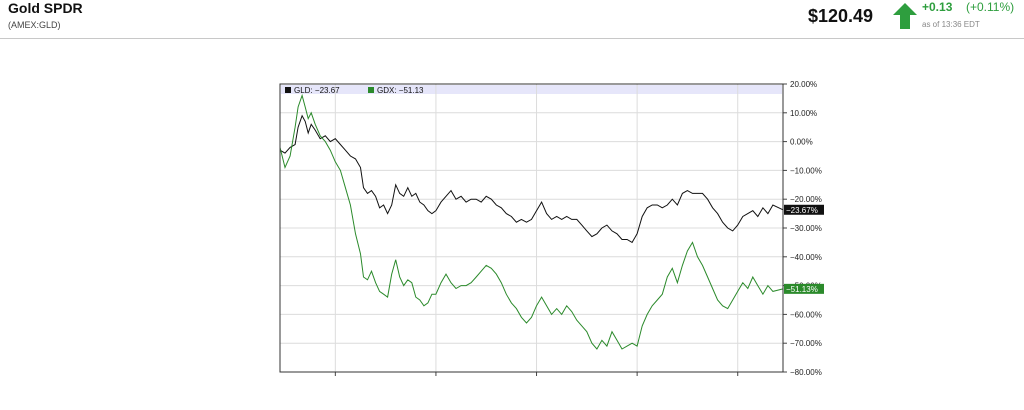  I want to click on y-tick-label: −40.00%, so click(806, 257).